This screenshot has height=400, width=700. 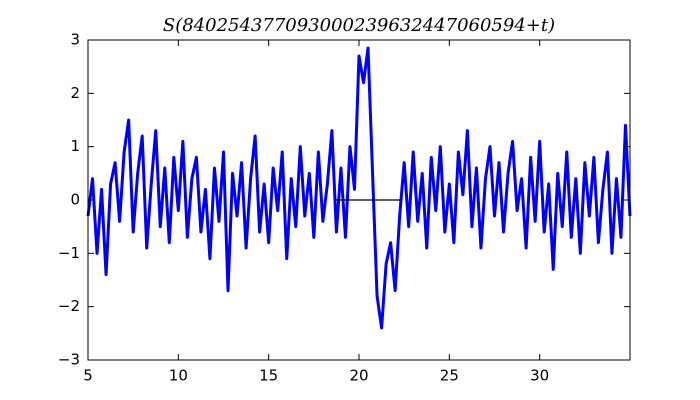 I want to click on y-tick-label: −2, so click(x=69, y=306).